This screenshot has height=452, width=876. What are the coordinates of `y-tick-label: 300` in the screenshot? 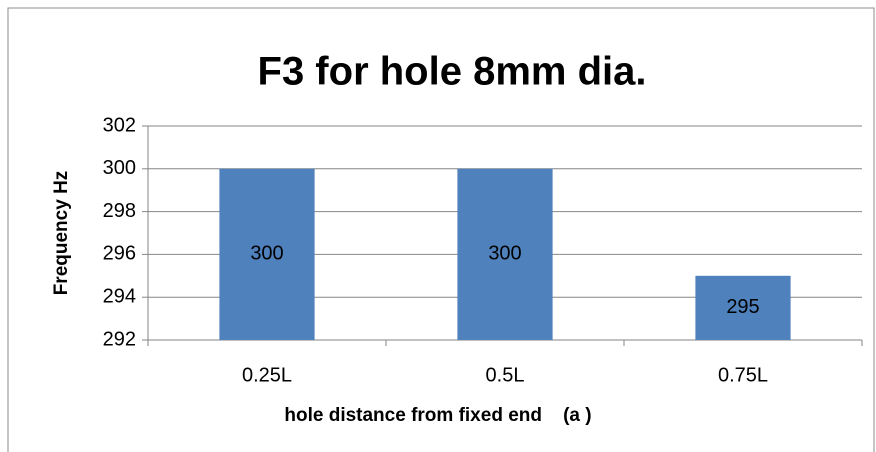 It's located at (119, 168).